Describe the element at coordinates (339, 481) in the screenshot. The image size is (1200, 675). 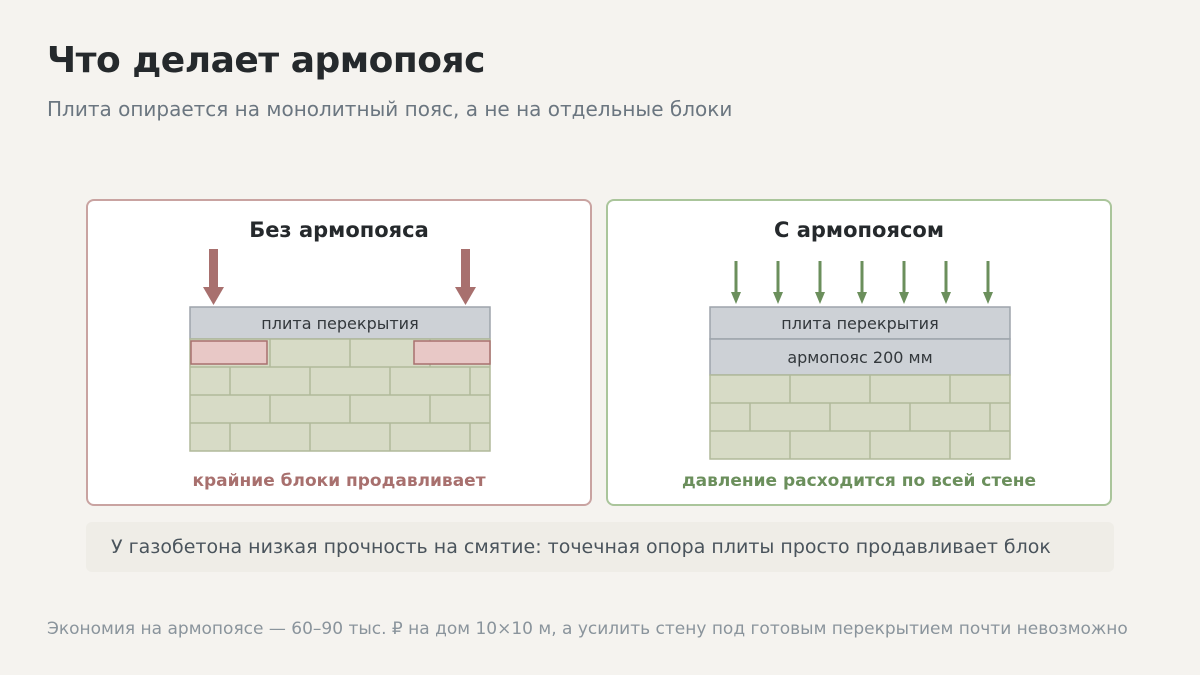
I see `caption-without-belt: крайние блоки продавливает` at that location.